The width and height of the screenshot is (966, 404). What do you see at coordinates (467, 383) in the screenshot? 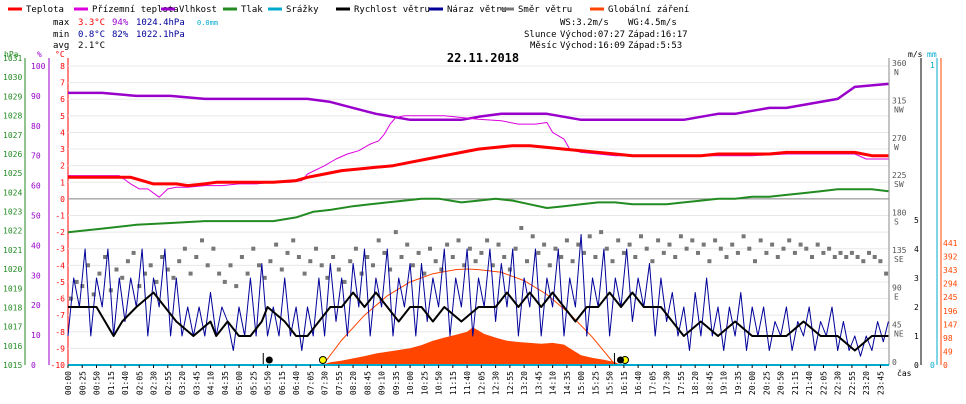
I see `x-tick-28: 11:40` at bounding box center [467, 383].